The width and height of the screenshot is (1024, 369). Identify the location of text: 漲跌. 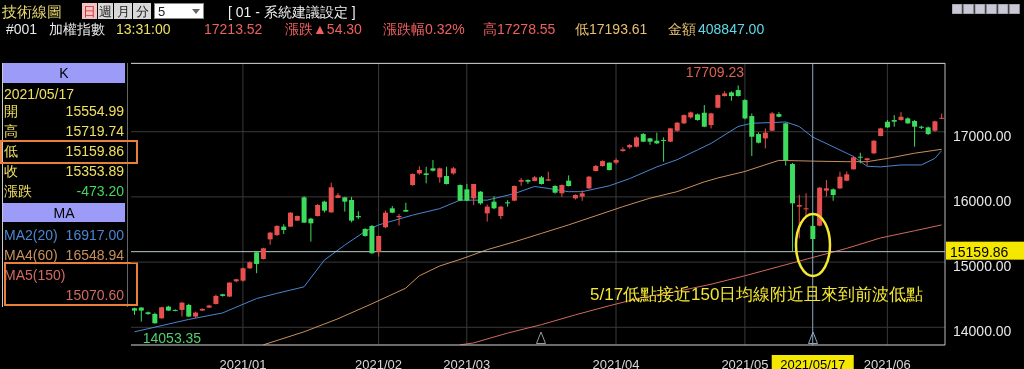
(18, 191).